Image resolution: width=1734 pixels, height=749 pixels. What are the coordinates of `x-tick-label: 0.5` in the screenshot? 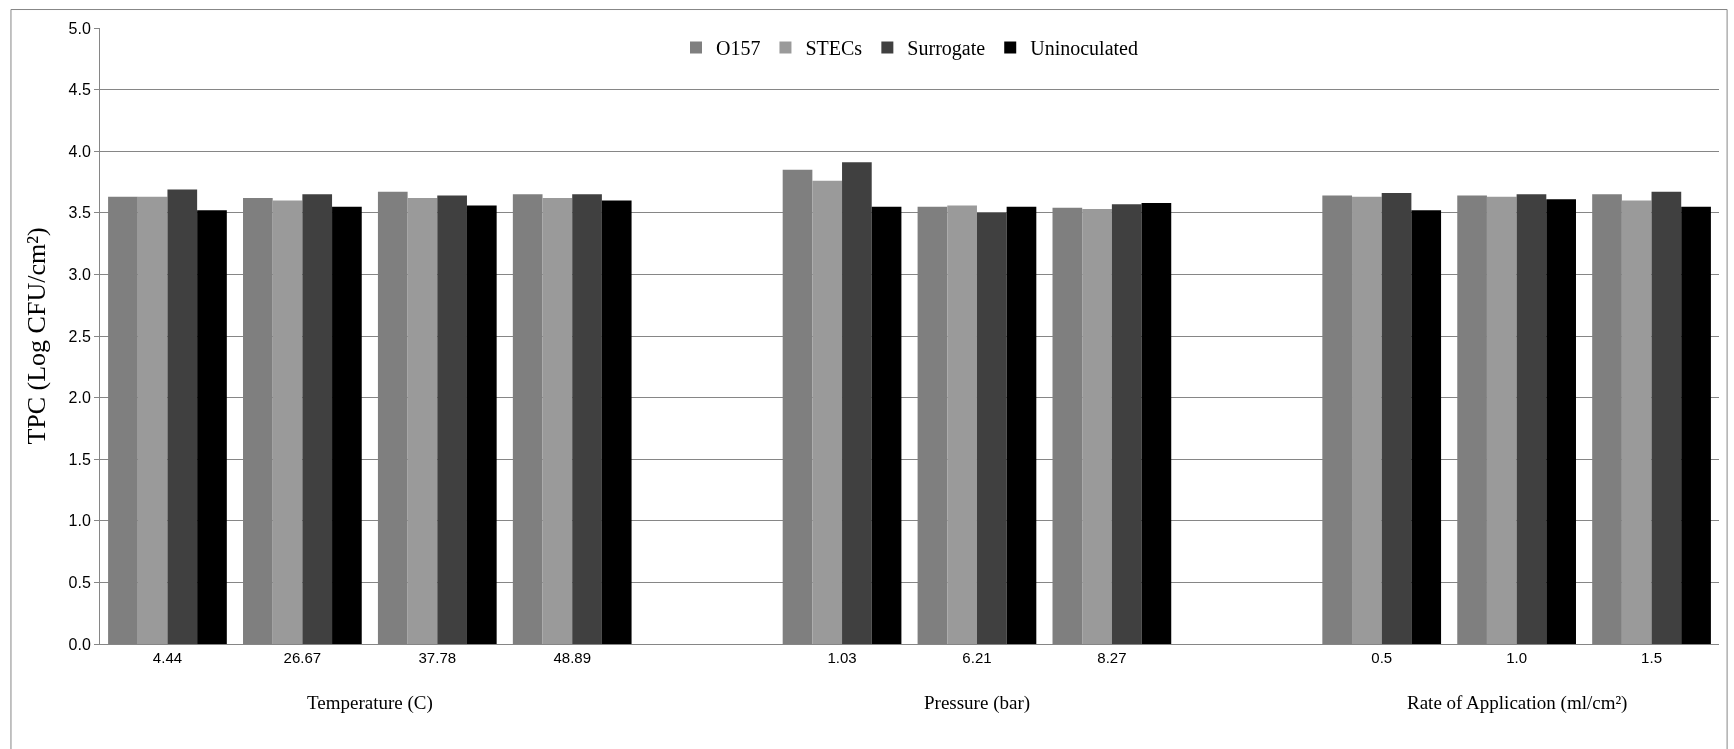 It's located at (1382, 657).